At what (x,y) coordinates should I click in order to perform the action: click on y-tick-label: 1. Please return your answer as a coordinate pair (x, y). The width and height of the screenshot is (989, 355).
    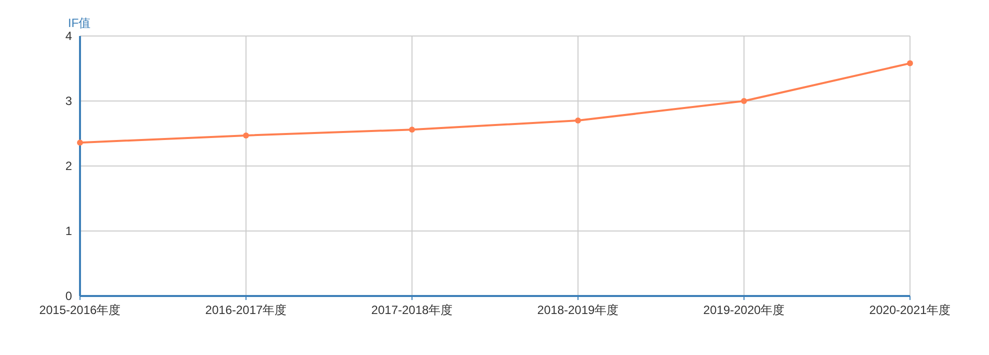
    Looking at the image, I should click on (68, 231).